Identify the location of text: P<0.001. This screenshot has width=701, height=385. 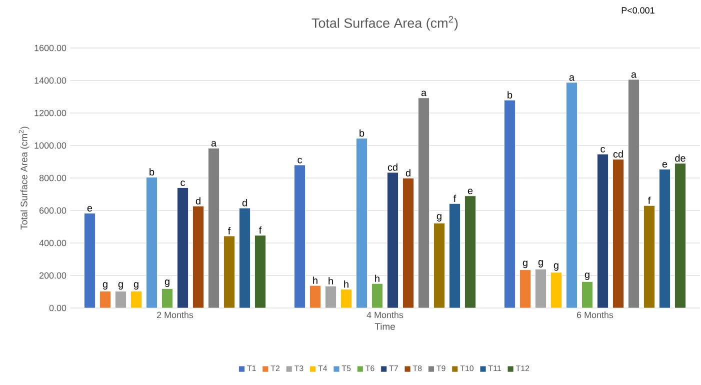
(638, 10).